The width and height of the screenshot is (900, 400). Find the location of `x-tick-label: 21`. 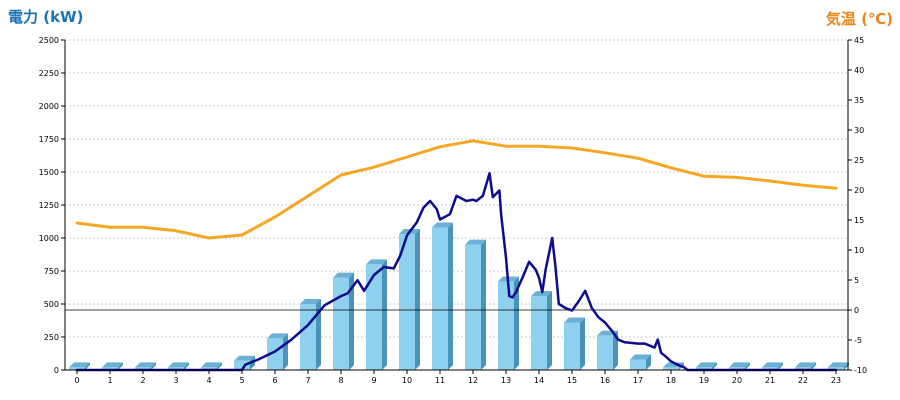

x-tick-label: 21 is located at coordinates (770, 380).